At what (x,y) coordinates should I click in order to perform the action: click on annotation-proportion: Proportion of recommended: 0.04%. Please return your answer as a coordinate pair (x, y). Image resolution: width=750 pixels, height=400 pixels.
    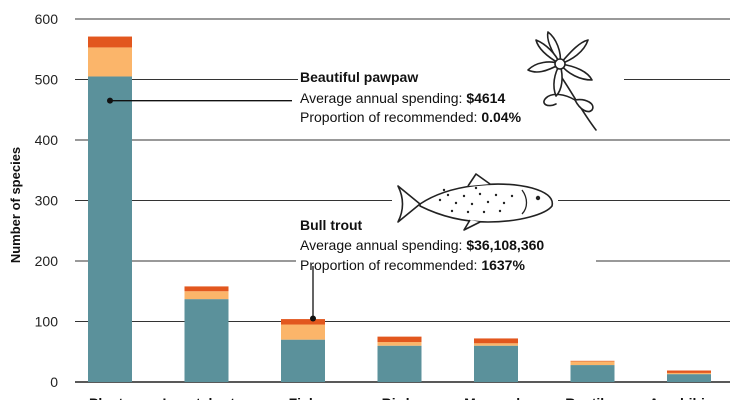
    Looking at the image, I should click on (411, 117).